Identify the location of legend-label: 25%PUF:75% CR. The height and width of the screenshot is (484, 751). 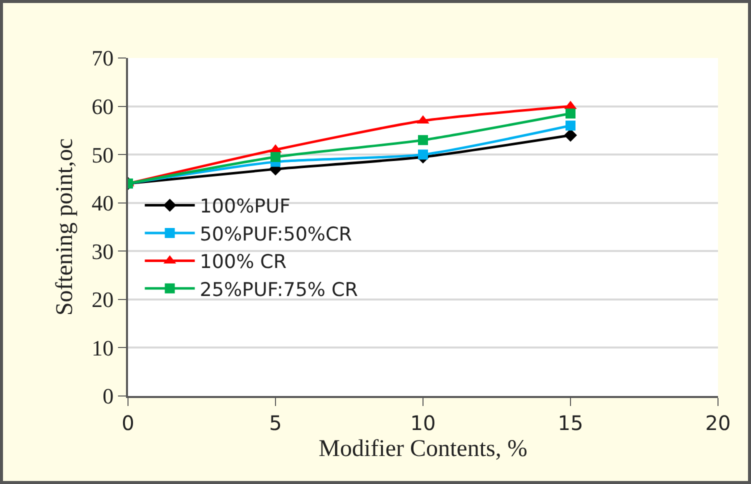
(279, 289).